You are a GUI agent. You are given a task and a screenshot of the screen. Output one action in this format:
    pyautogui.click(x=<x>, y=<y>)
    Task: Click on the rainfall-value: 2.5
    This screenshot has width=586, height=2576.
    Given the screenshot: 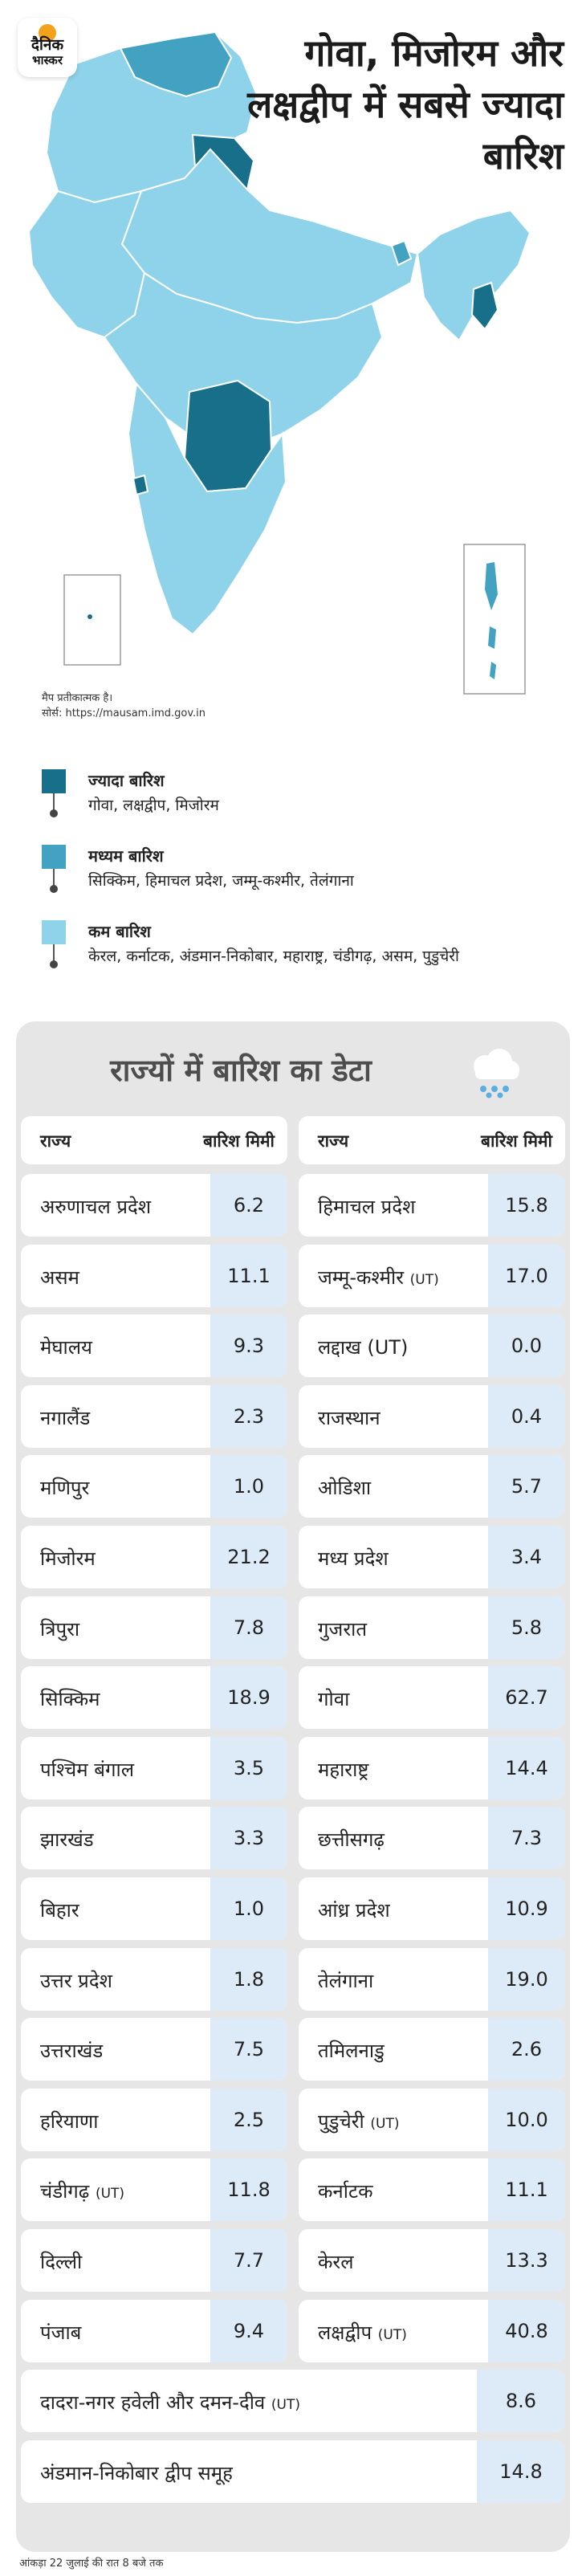 What is the action you would take?
    pyautogui.click(x=249, y=2119)
    